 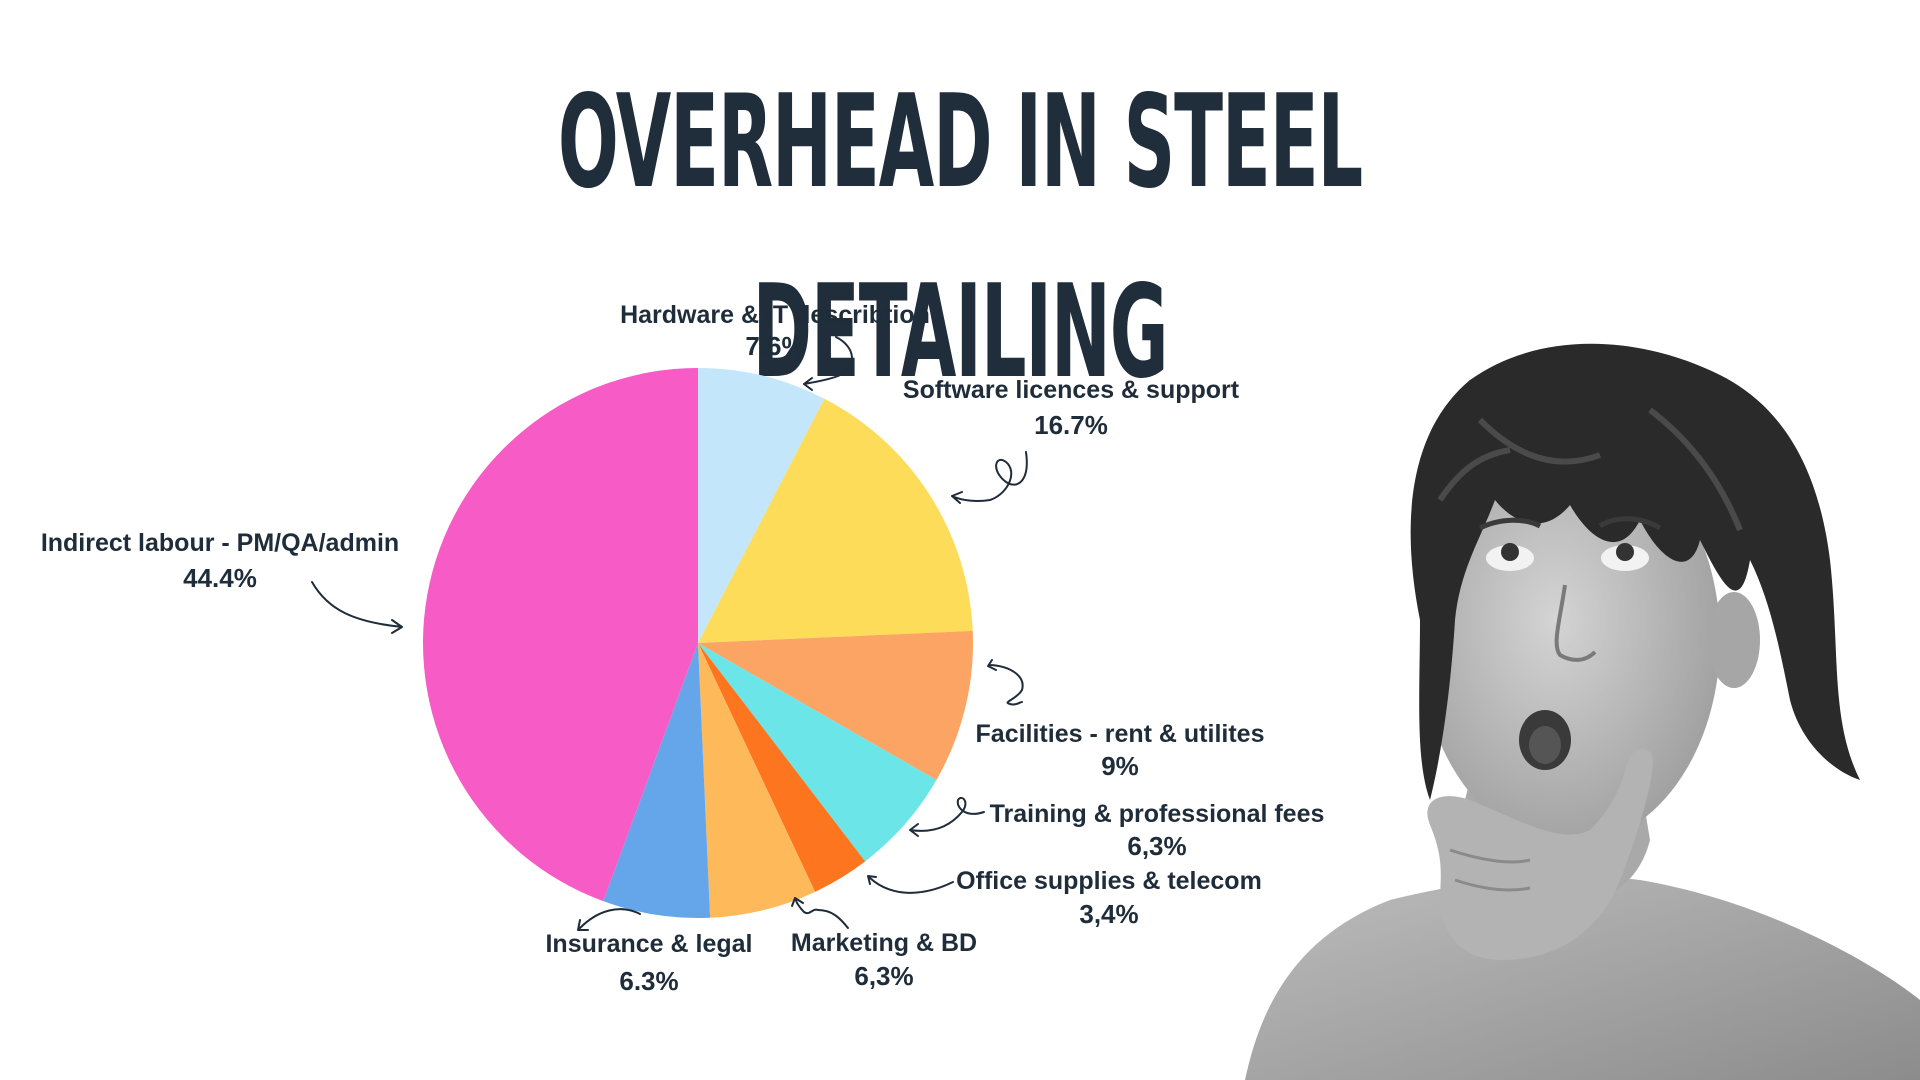 What do you see at coordinates (1071, 390) in the screenshot?
I see `label-software-name: Software licences & support` at bounding box center [1071, 390].